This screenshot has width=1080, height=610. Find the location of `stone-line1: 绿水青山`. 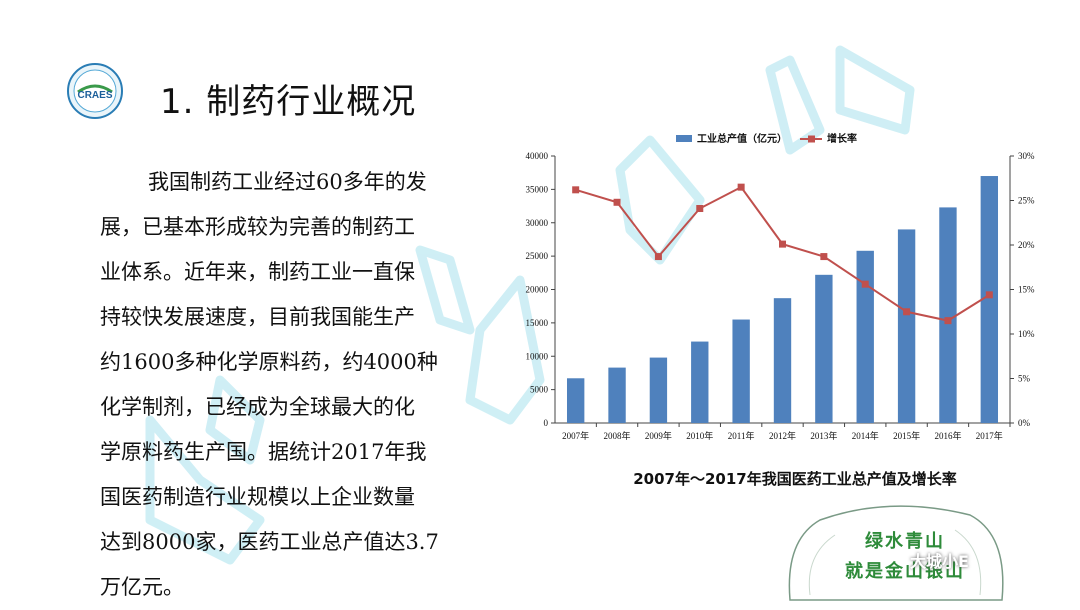

stone-line1: 绿水青山 is located at coordinates (905, 541).